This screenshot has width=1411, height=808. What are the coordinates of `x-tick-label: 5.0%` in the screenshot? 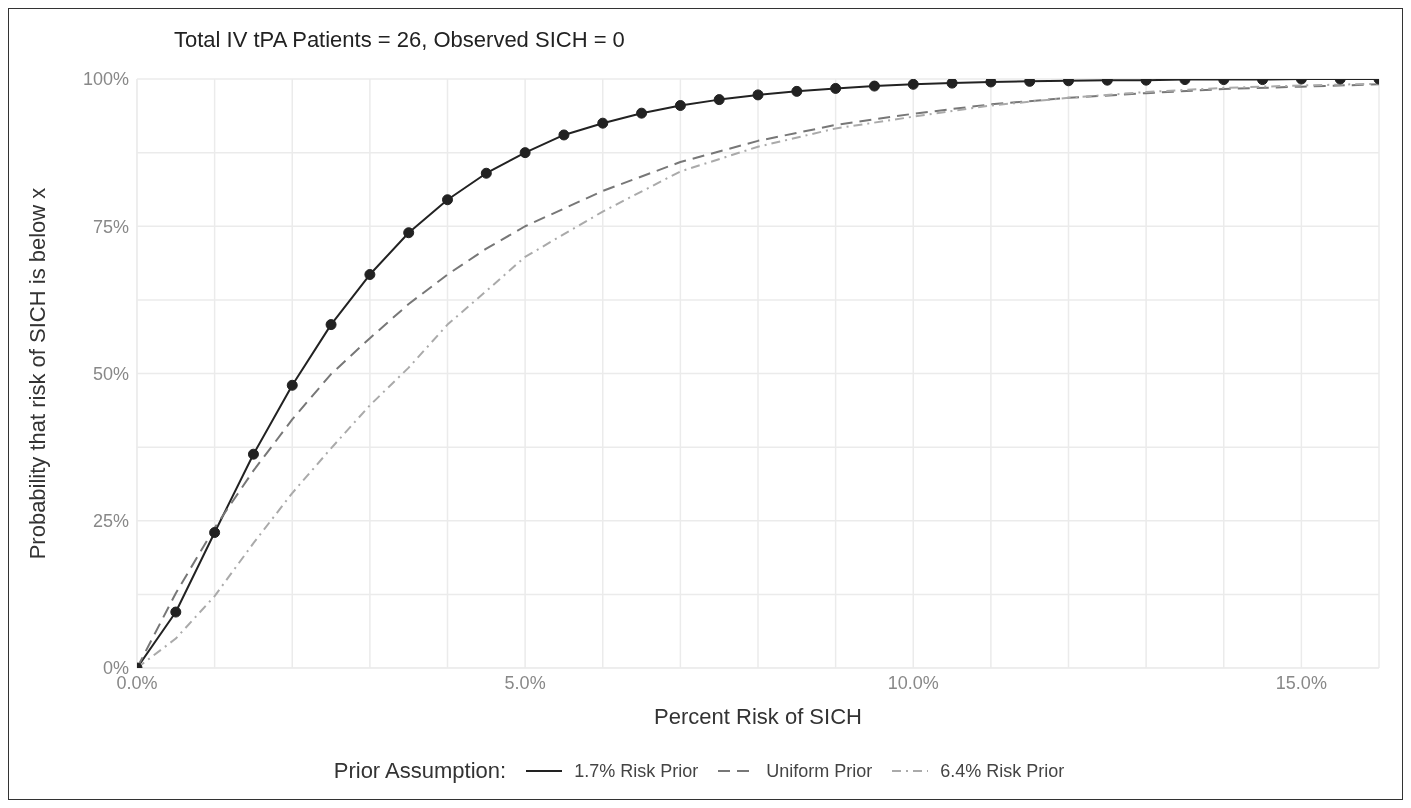 It's located at (525, 682).